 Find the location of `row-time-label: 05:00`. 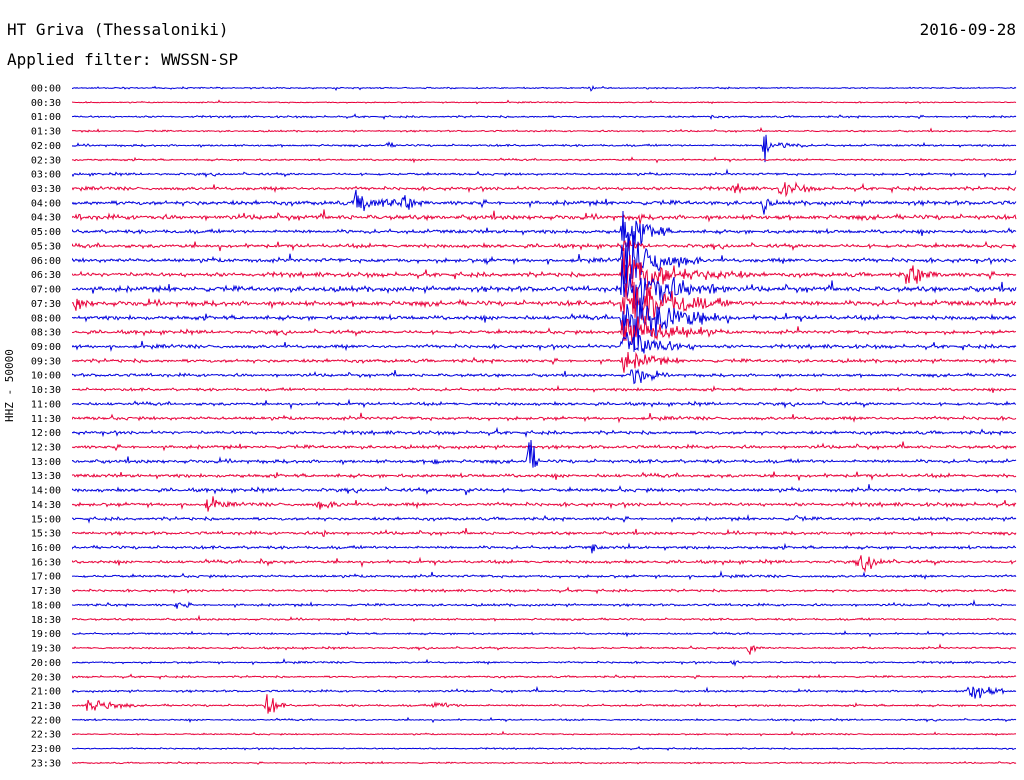

row-time-label: 05:00 is located at coordinates (46, 232).